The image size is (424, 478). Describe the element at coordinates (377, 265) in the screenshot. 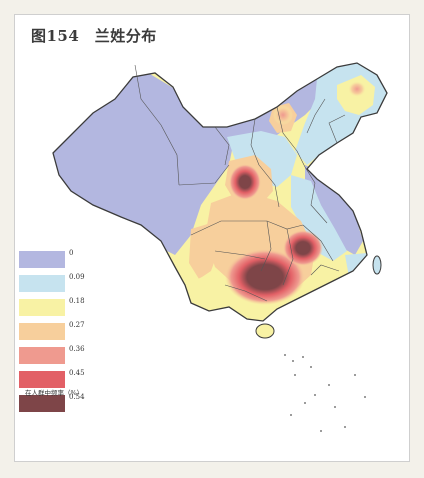

I see `island-taiwan` at that location.